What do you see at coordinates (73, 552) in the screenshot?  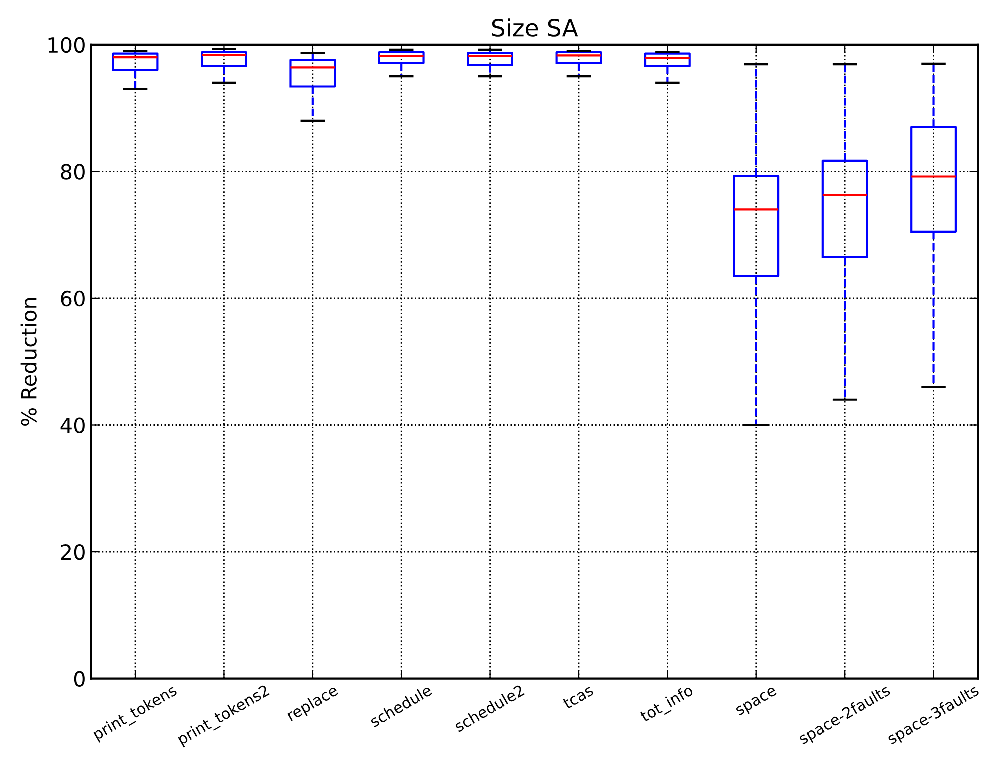 I see `y-tick-label: 20` at bounding box center [73, 552].